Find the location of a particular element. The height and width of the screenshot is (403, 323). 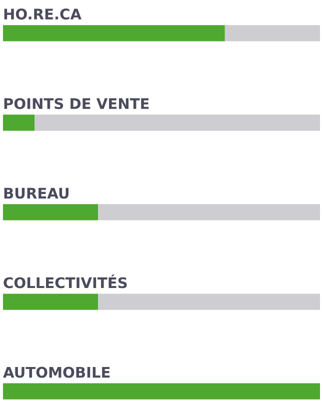

y-tick-label: AUTOMOBILE is located at coordinates (56, 372).